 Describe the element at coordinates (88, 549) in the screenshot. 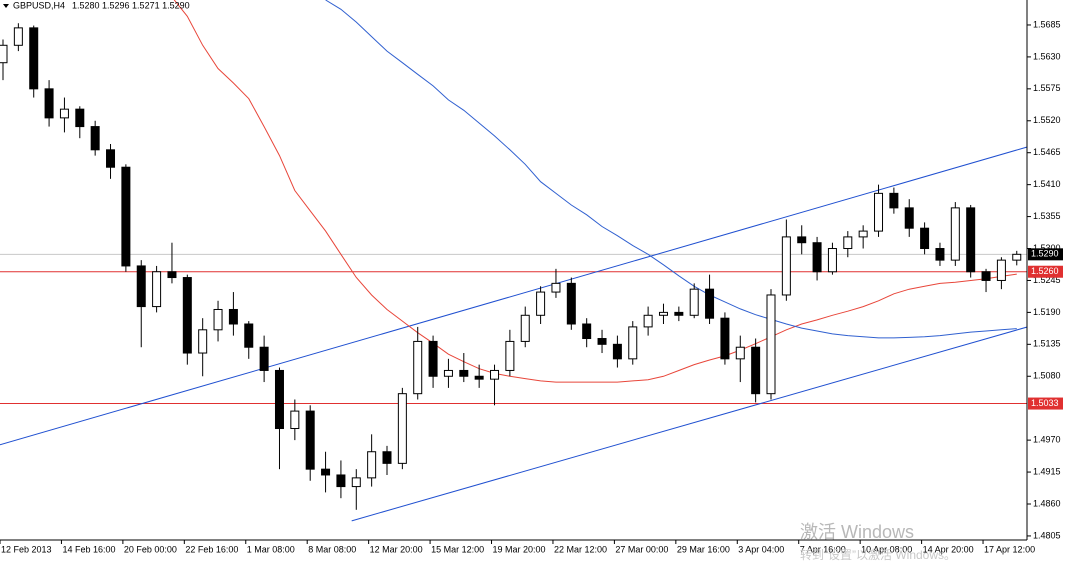

I see `x-tick-label: 14 Feb 16:00` at that location.